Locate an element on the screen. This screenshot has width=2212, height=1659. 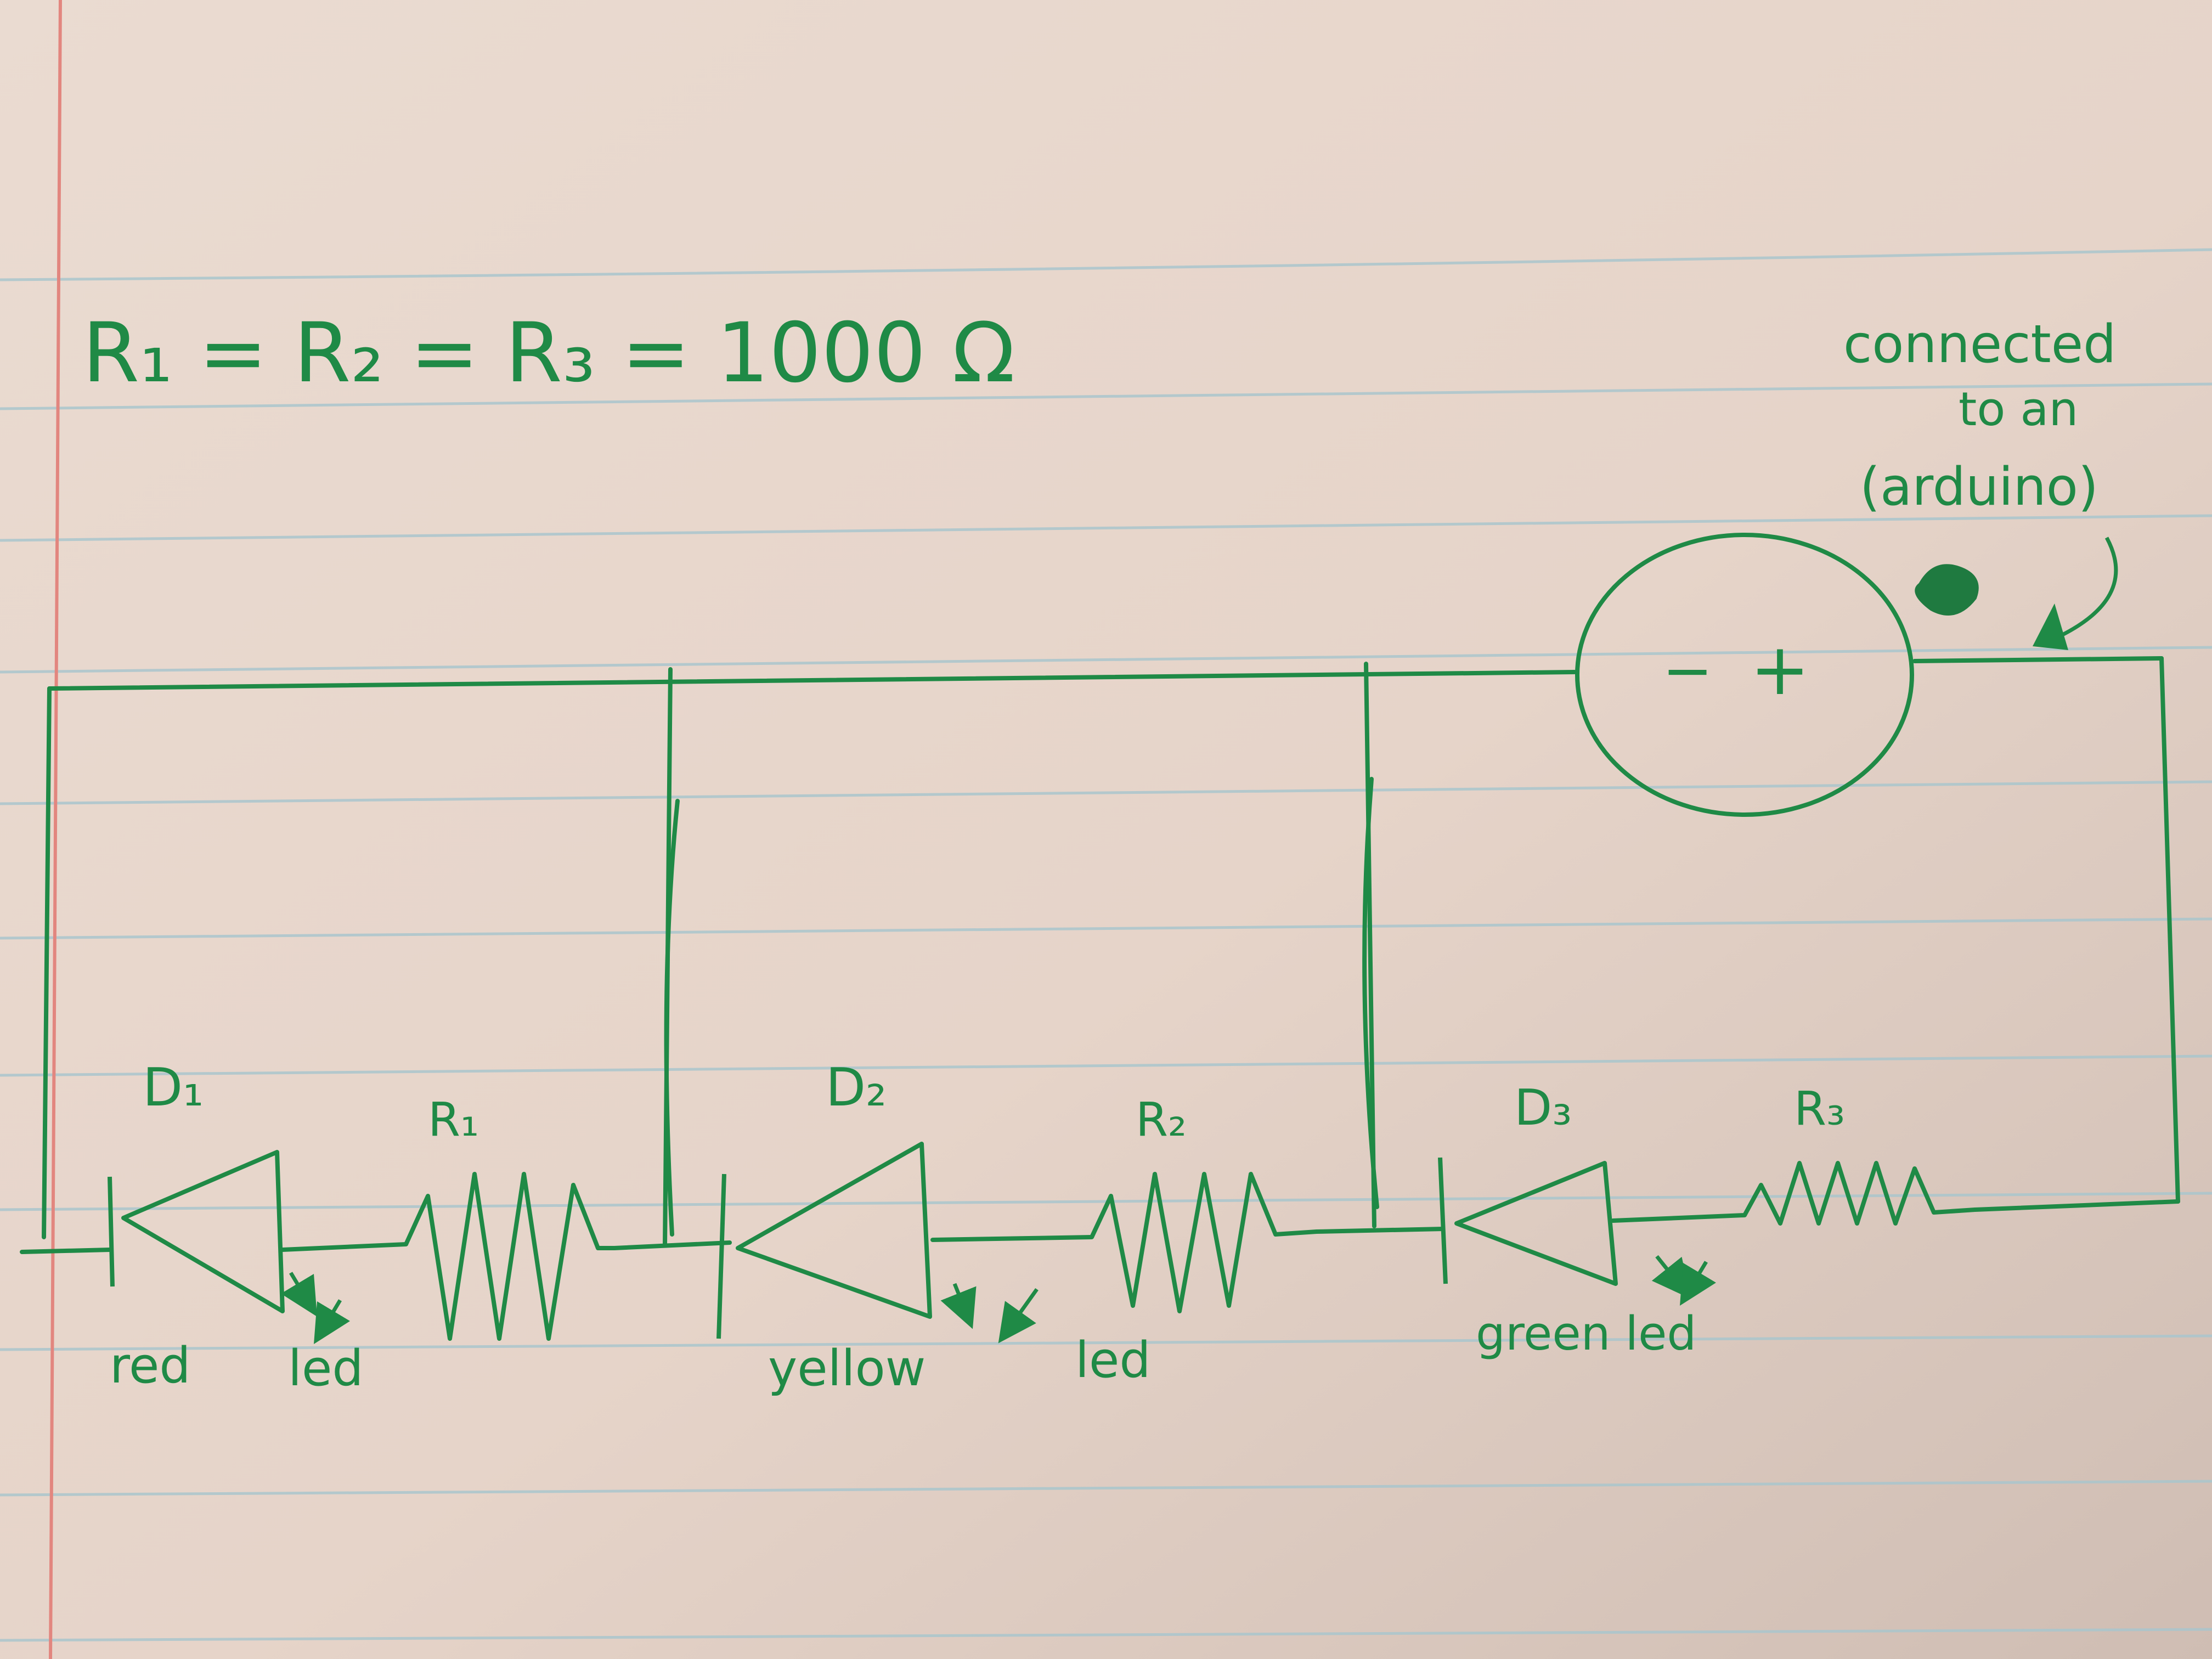
annotation-line-1: connected is located at coordinates (1980, 344).